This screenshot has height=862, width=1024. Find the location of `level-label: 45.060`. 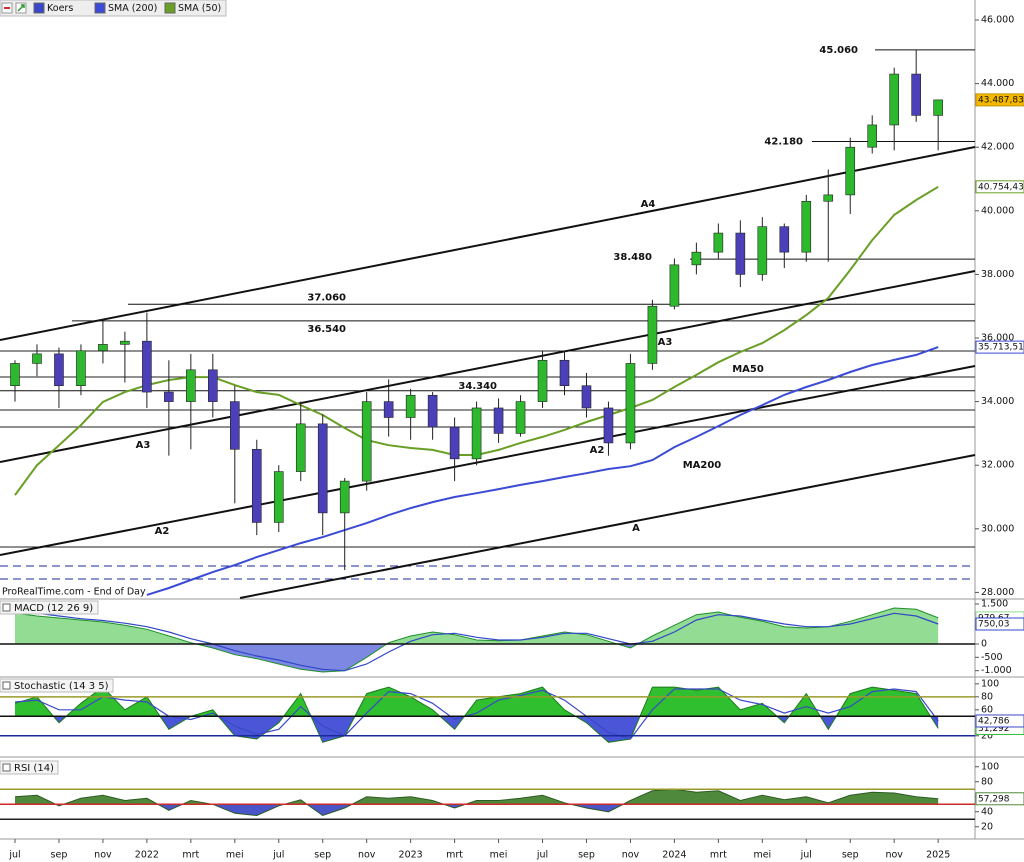

level-label: 45.060 is located at coordinates (838, 50).